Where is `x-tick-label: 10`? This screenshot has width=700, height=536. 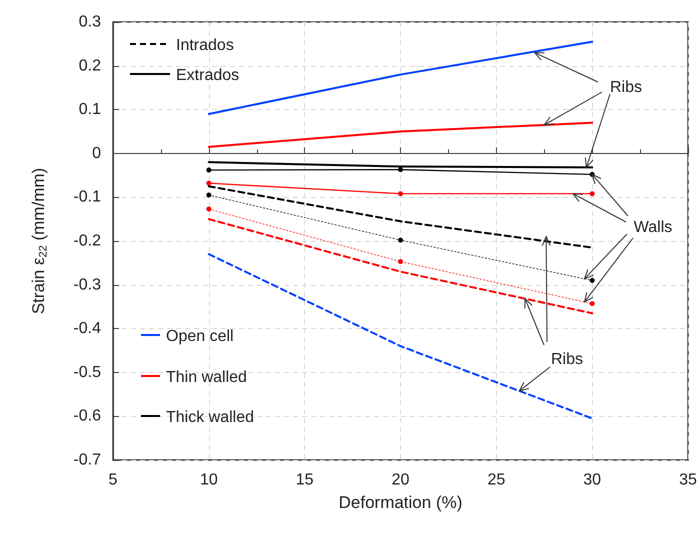
x-tick-label: 10 is located at coordinates (209, 480).